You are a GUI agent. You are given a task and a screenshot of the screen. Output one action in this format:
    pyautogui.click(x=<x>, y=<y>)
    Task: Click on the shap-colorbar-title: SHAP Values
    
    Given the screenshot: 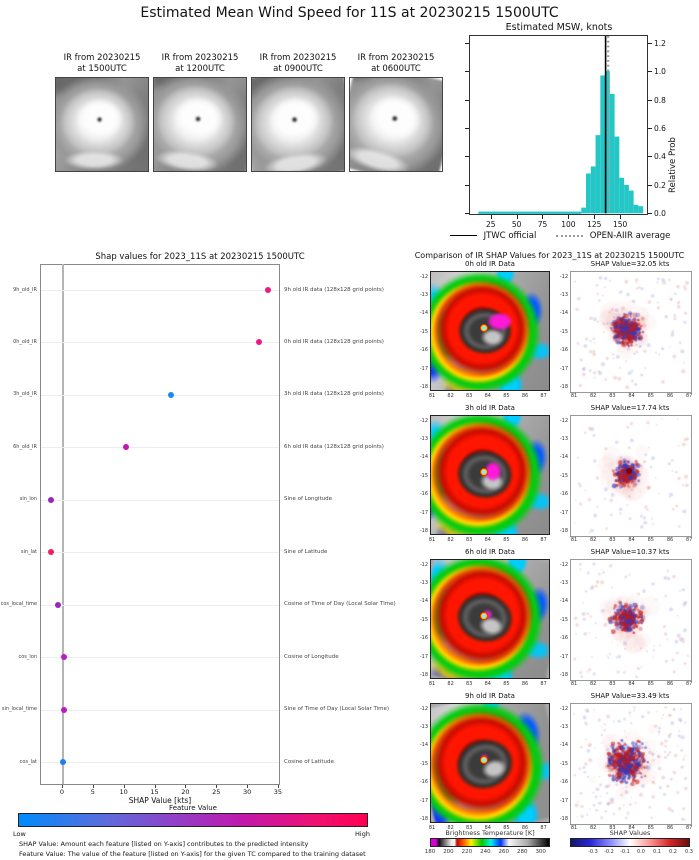 What is the action you would take?
    pyautogui.click(x=630, y=833)
    